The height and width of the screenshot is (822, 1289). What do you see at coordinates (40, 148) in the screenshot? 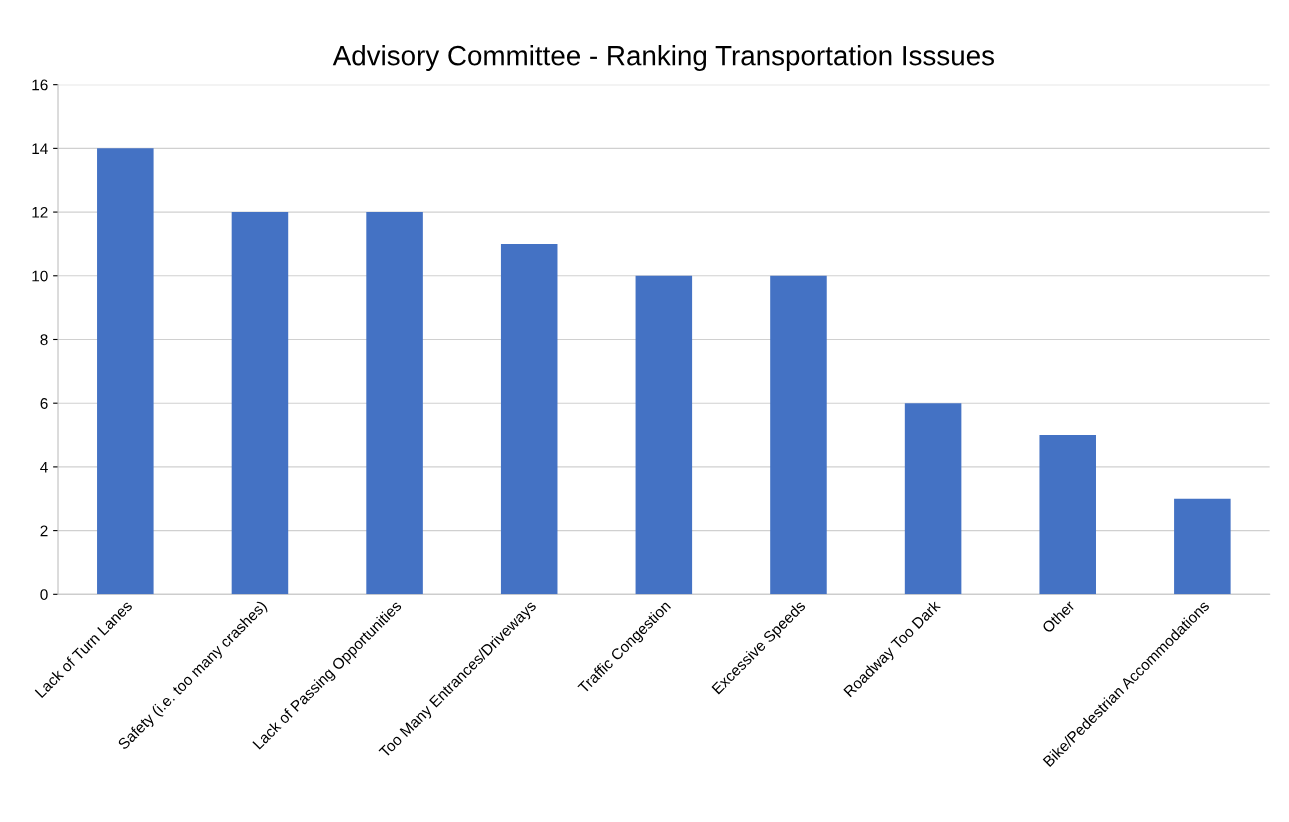
I see `y-tick-label: 14` at bounding box center [40, 148].